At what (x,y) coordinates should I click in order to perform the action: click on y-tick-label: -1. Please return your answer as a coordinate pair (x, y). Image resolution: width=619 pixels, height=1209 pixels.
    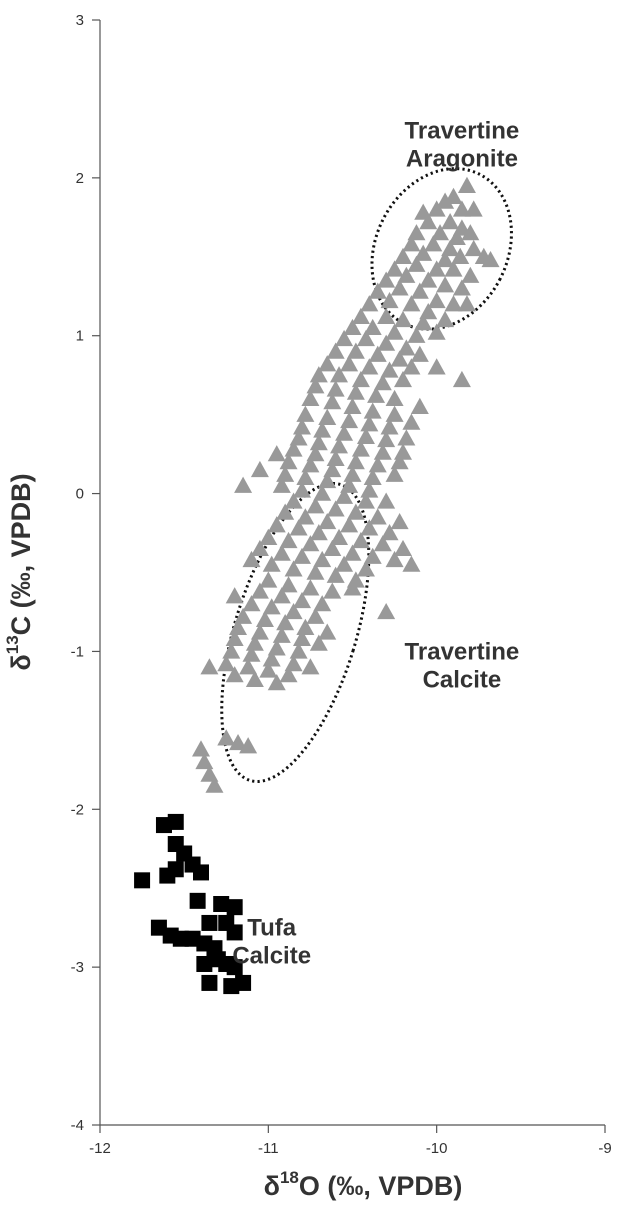
    Looking at the image, I should click on (77, 651).